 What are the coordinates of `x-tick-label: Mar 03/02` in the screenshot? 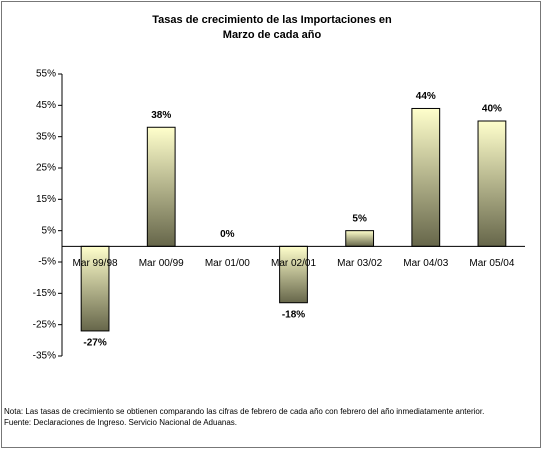 It's located at (359, 263).